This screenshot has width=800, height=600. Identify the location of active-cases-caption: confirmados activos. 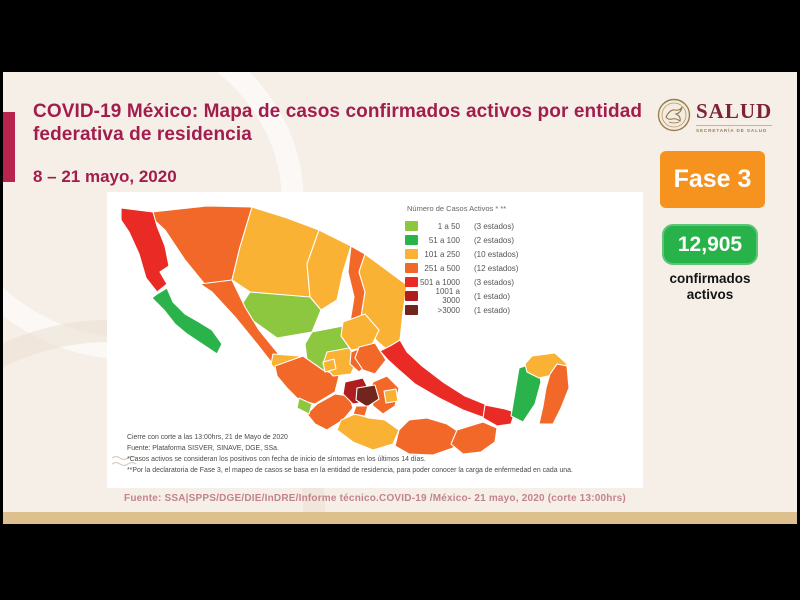
(710, 286).